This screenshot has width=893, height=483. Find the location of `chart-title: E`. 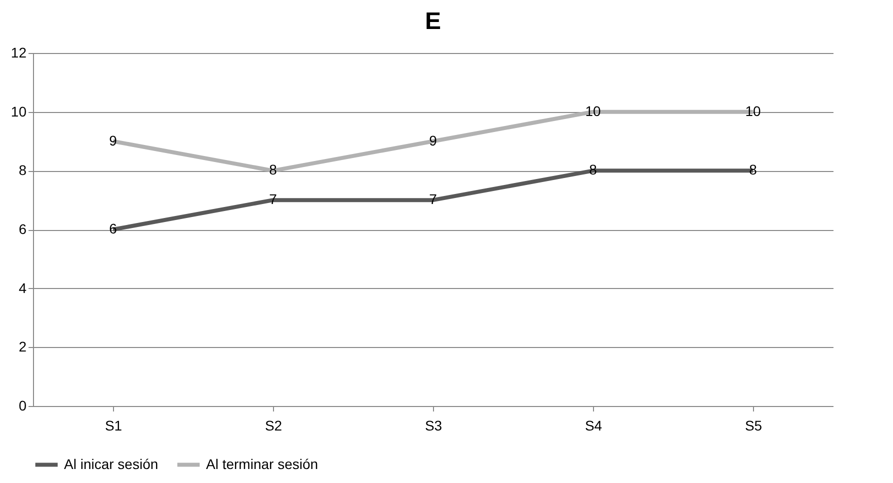

chart-title: E is located at coordinates (433, 21).